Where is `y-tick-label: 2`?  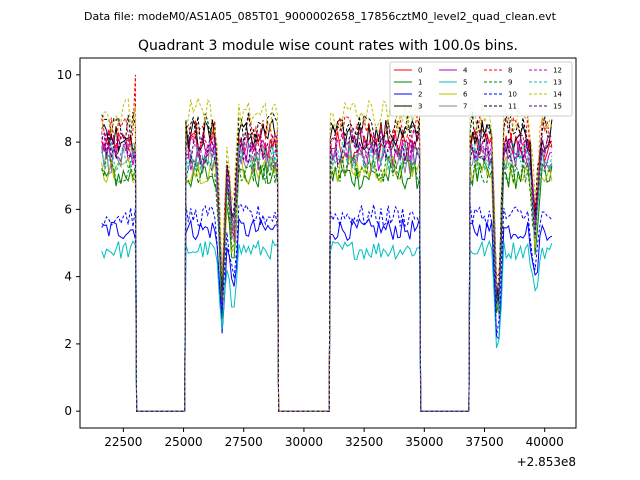 y-tick-label: 2 is located at coordinates (68, 344).